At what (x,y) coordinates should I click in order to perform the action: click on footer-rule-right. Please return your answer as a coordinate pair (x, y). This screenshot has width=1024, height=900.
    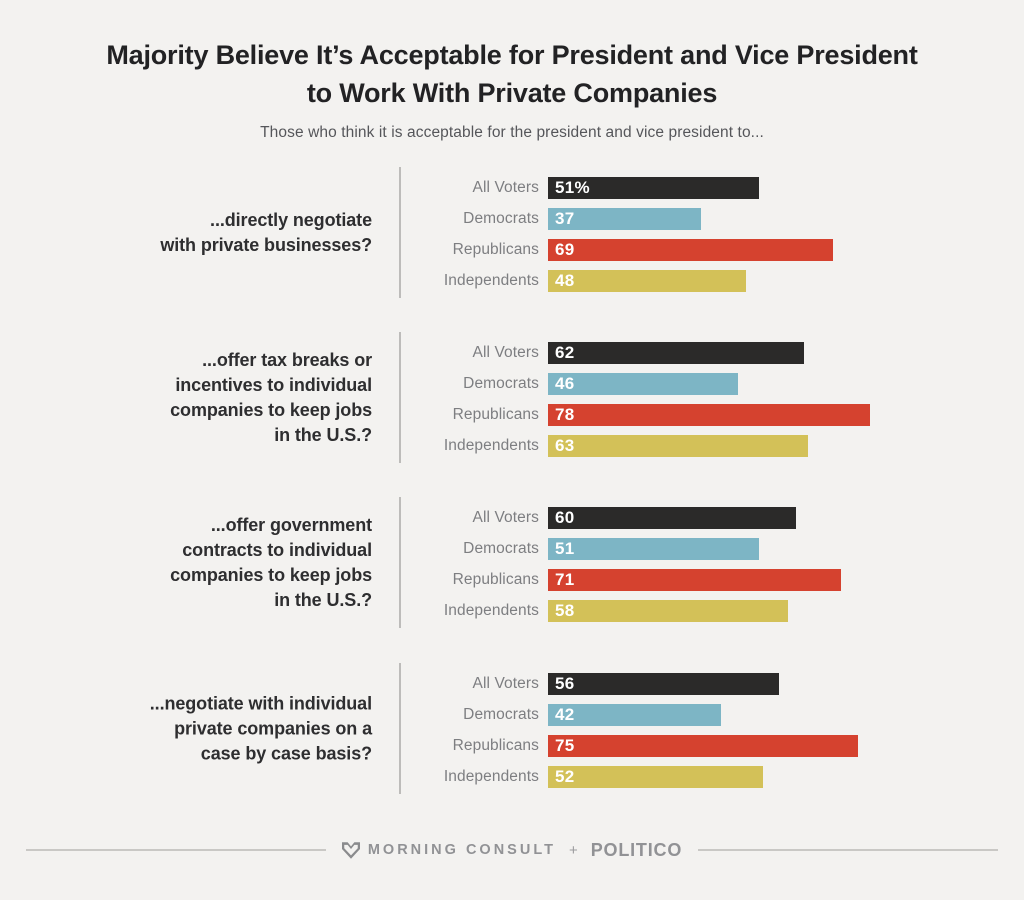
    Looking at the image, I should click on (848, 850).